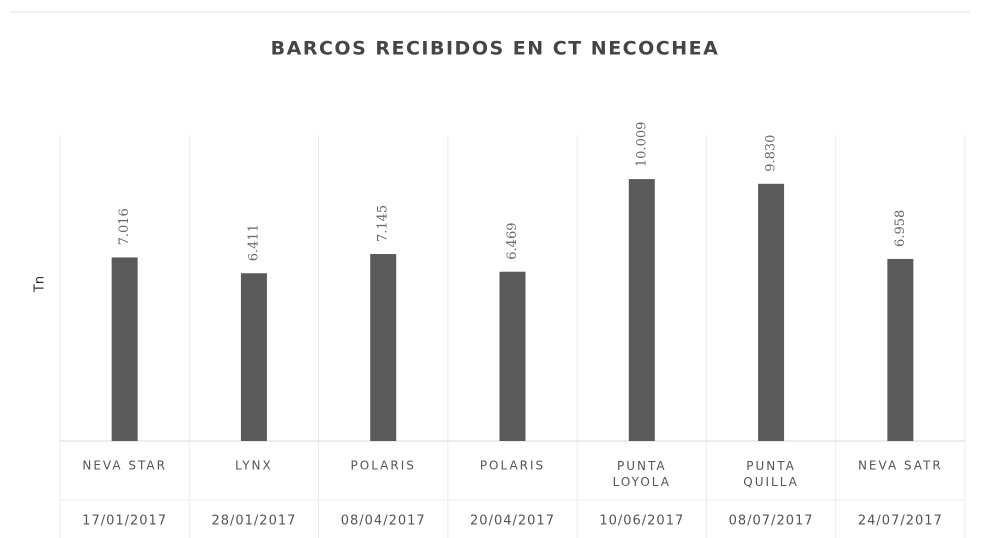 The image size is (983, 538). Describe the element at coordinates (771, 153) in the screenshot. I see `value-label: 9.830` at that location.